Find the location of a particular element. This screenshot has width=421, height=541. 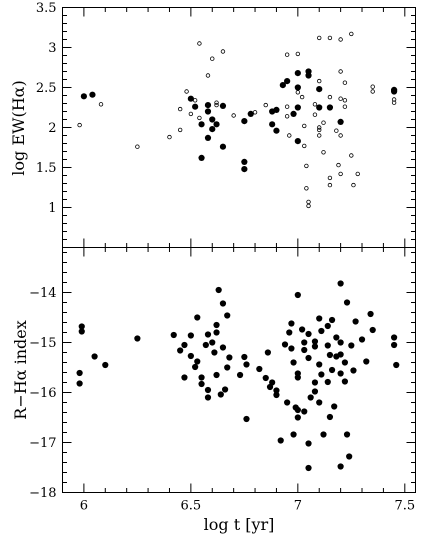

x-tick-label: 6 is located at coordinates (84, 506).